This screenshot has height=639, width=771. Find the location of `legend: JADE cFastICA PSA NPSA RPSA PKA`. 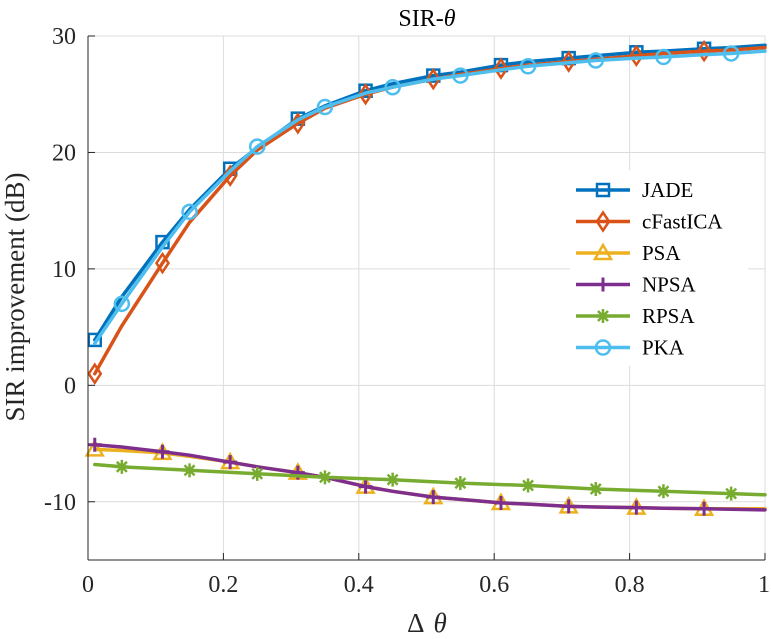

legend: JADE cFastICA PSA NPSA RPSA PKA is located at coordinates (659, 268).